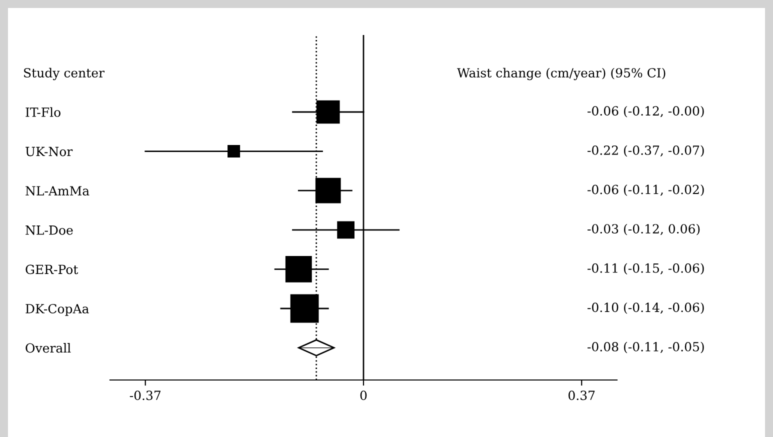  Describe the element at coordinates (49, 230) in the screenshot. I see `y-tick-label: NL-Doe` at that location.